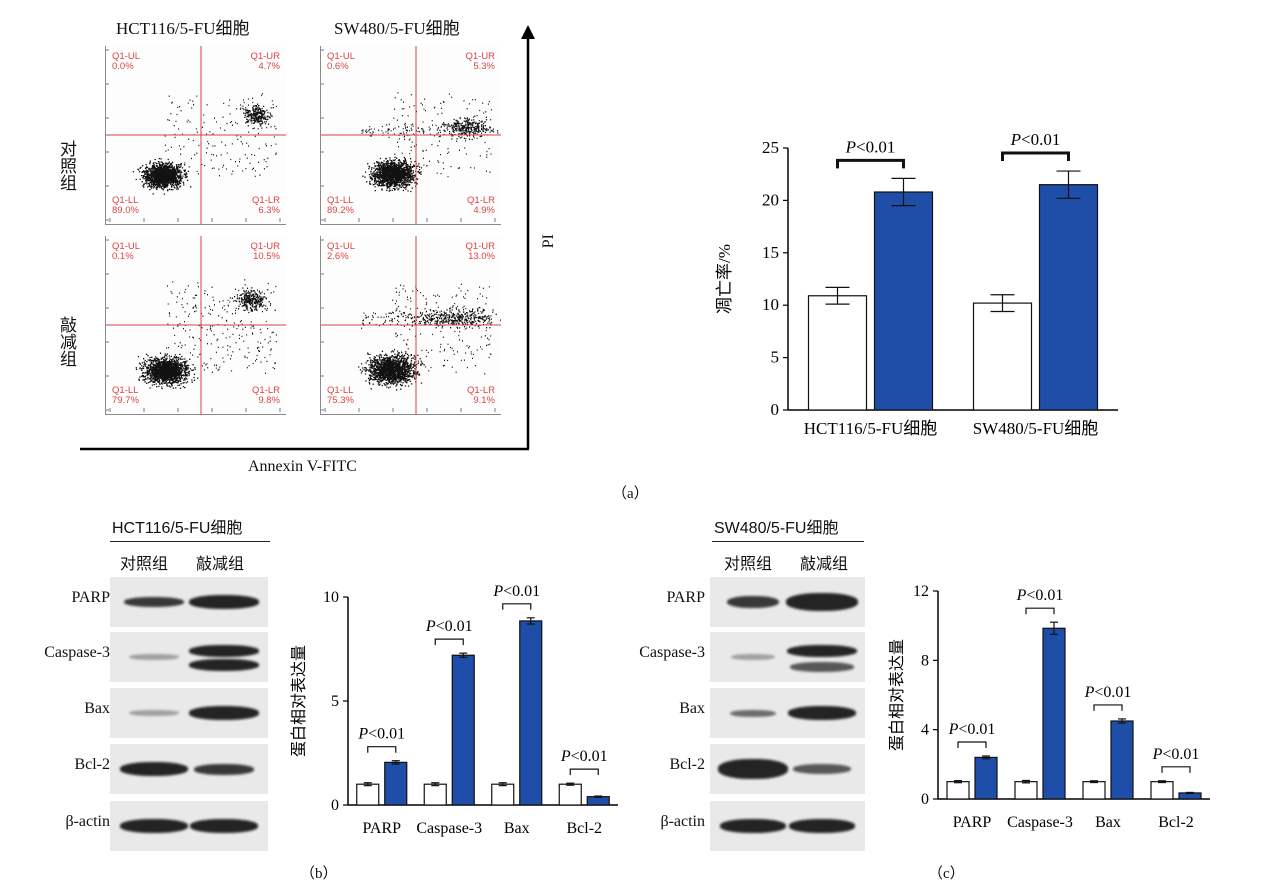 This screenshot has height=893, width=1267. What do you see at coordinates (484, 210) in the screenshot?
I see `quadrant-percent: 4.9%` at bounding box center [484, 210].